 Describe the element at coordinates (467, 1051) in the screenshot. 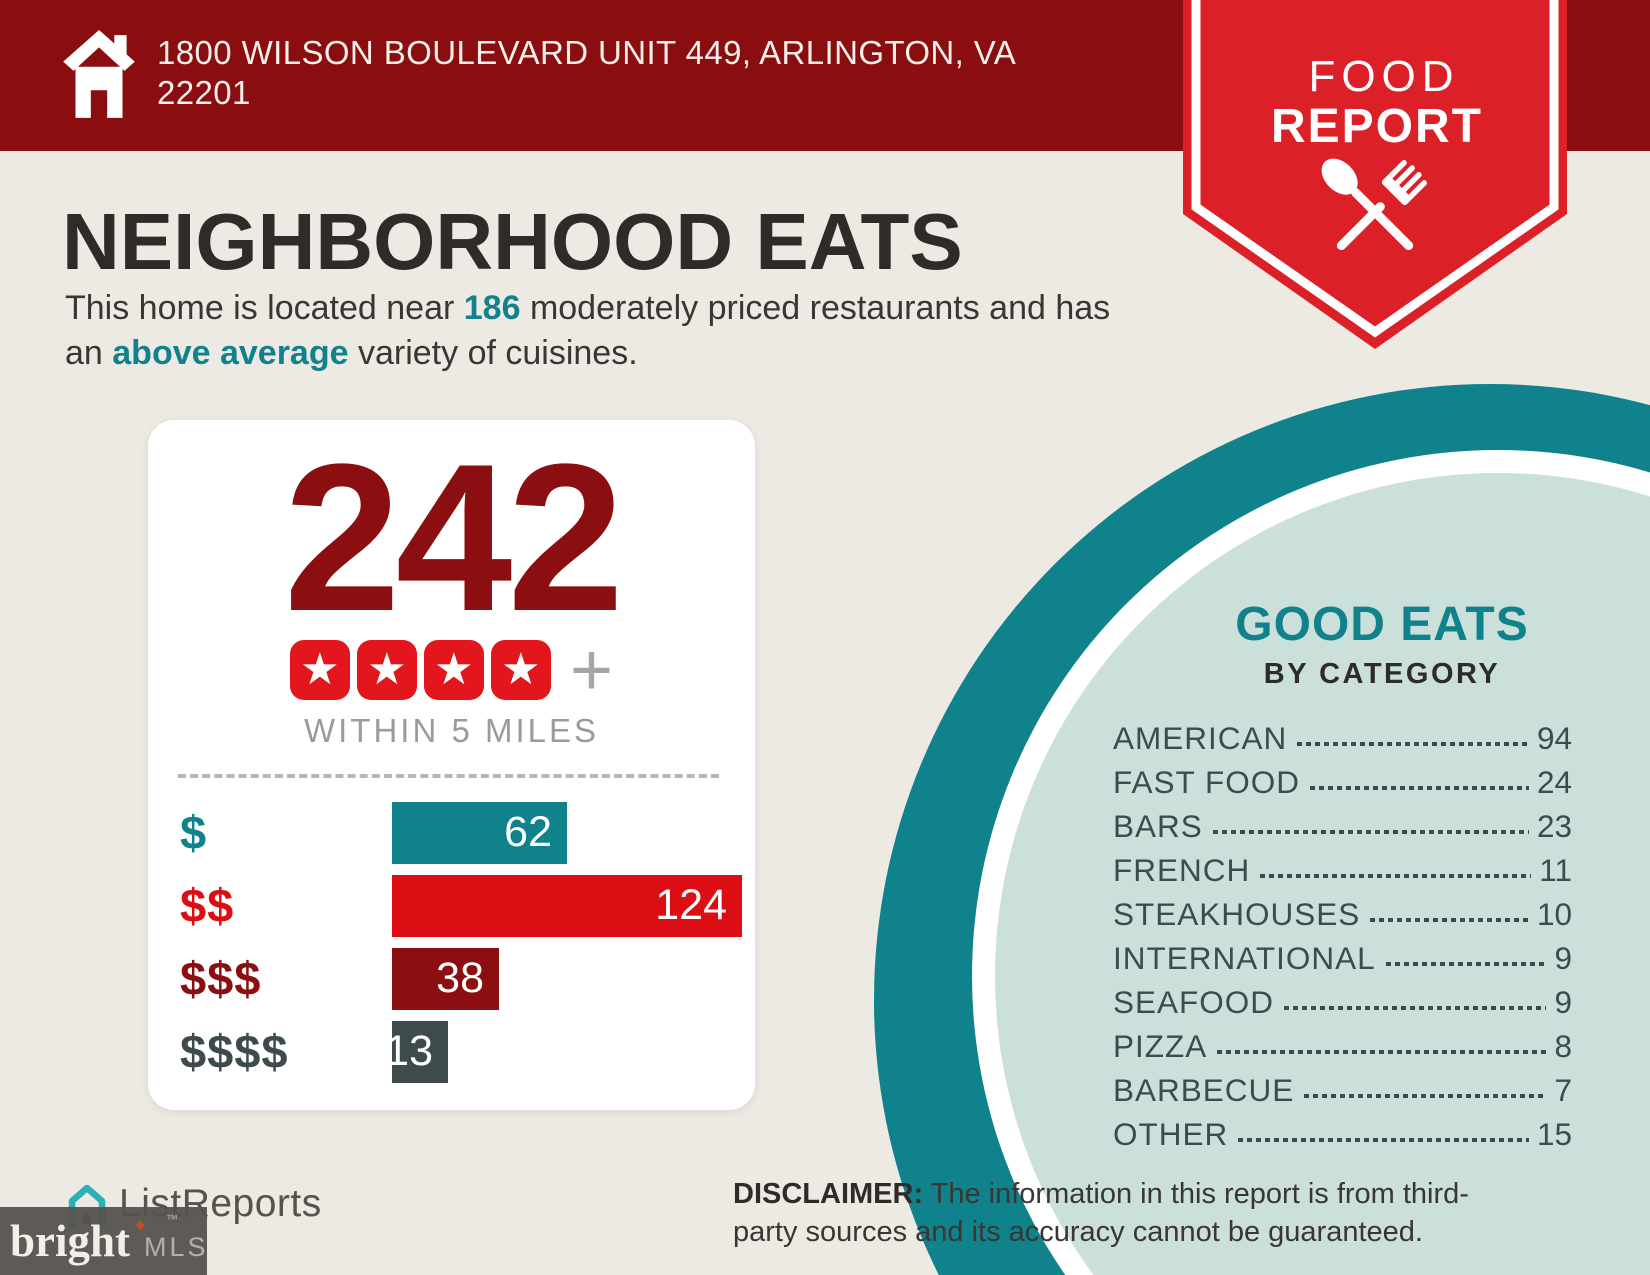

I see `price-tier-row: $$$$ 13` at that location.